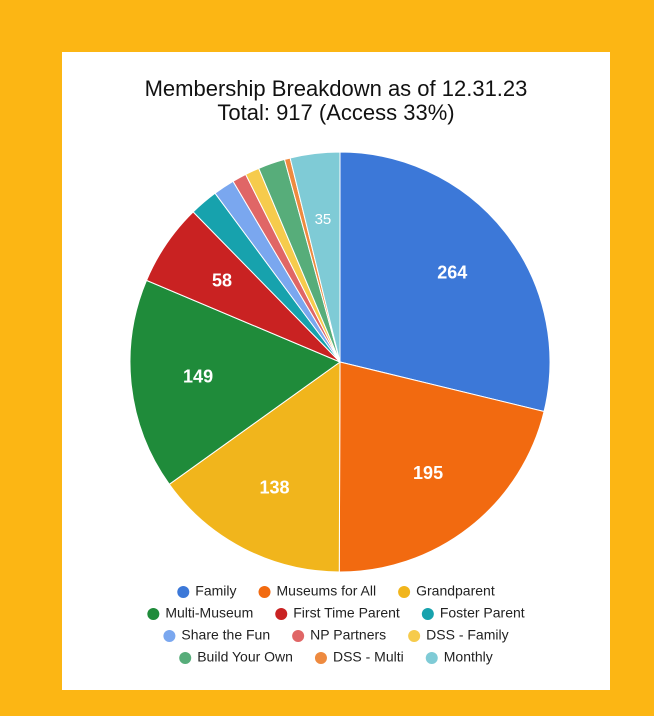  What do you see at coordinates (336, 88) in the screenshot?
I see `chart-title: Membership Breakdown as of 12.31.23` at bounding box center [336, 88].